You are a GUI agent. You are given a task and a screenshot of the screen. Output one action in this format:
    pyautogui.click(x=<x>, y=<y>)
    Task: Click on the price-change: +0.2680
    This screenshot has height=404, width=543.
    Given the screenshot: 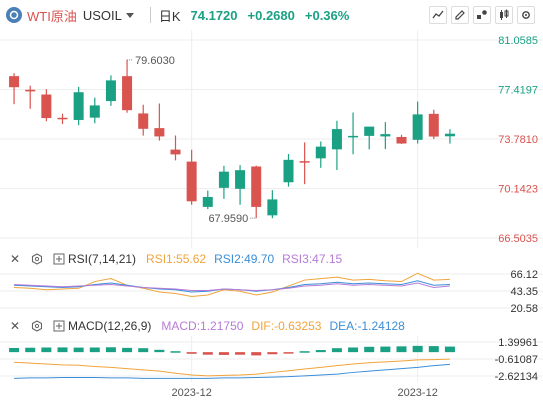 What is the action you would take?
    pyautogui.click(x=271, y=15)
    